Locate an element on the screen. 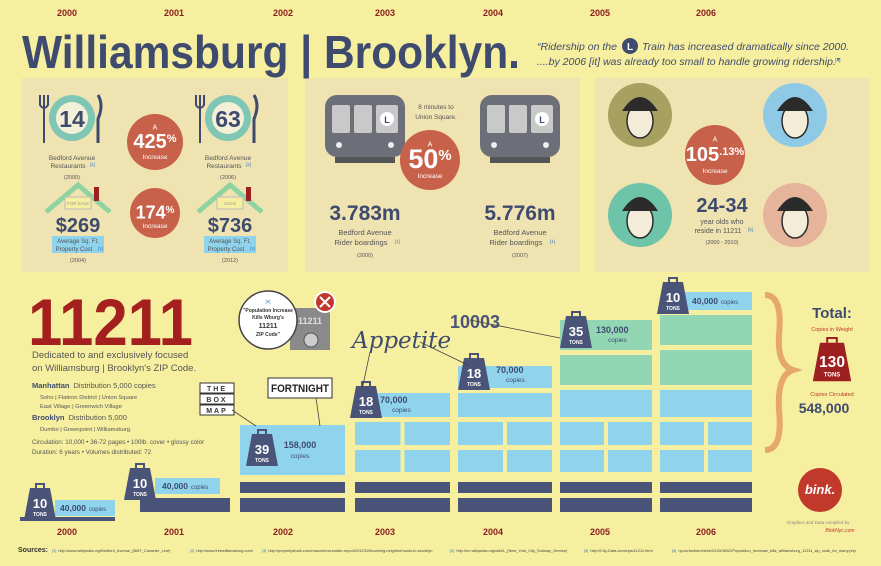 The height and width of the screenshot is (566, 881). year-bottom: 2001 is located at coordinates (174, 532).